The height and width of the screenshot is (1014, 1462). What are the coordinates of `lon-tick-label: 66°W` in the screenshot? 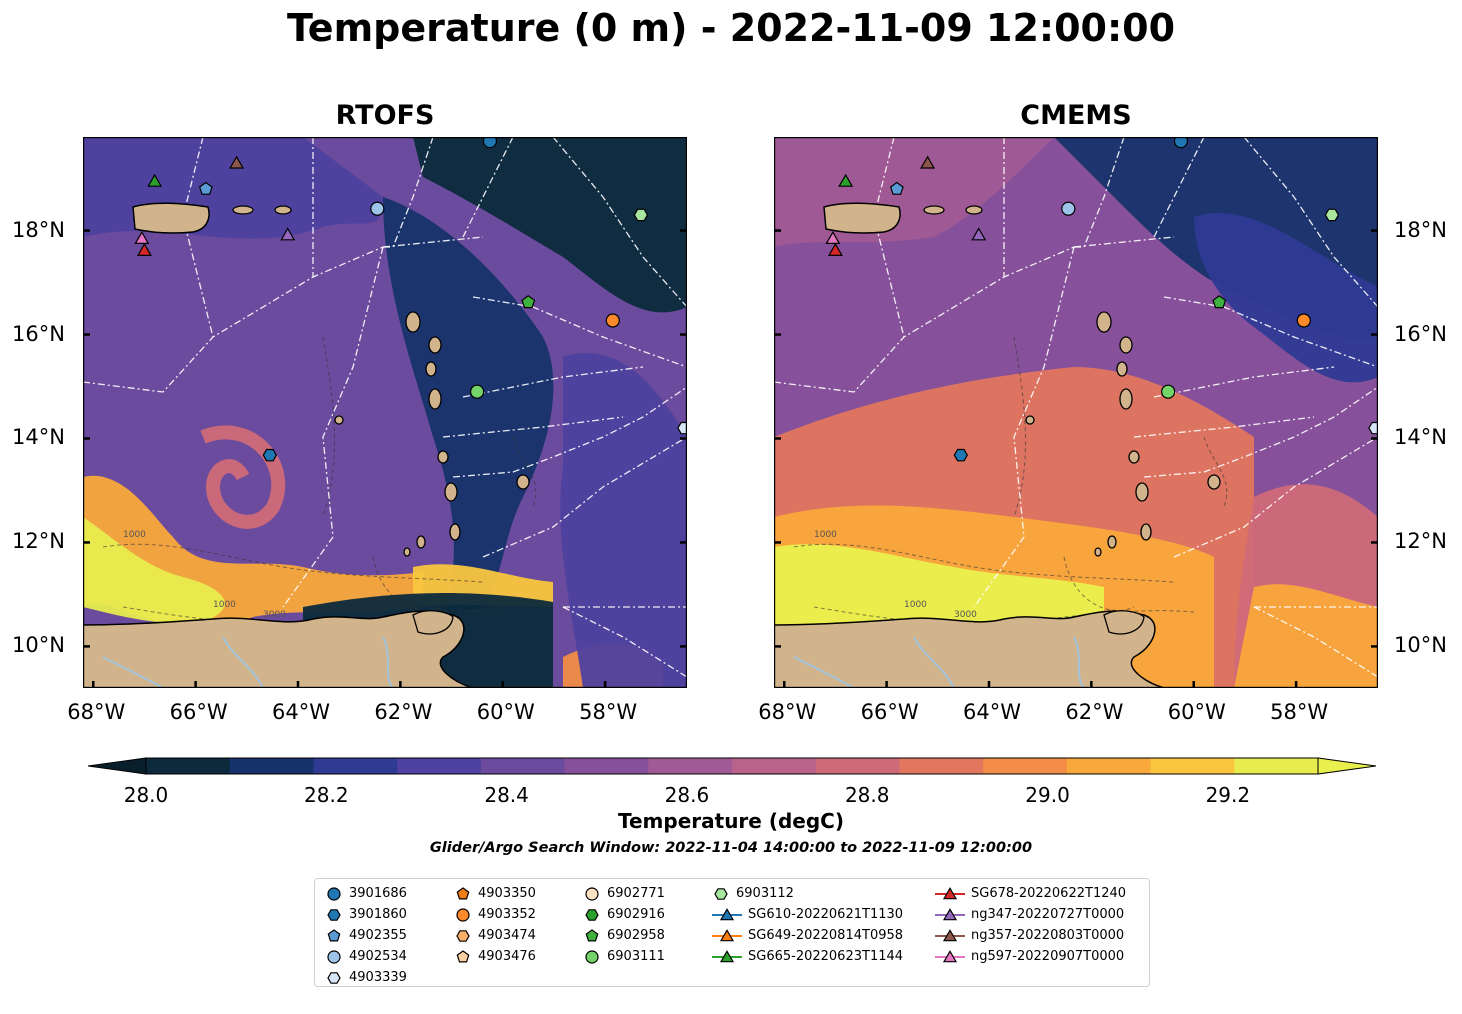 It's located at (198, 712).